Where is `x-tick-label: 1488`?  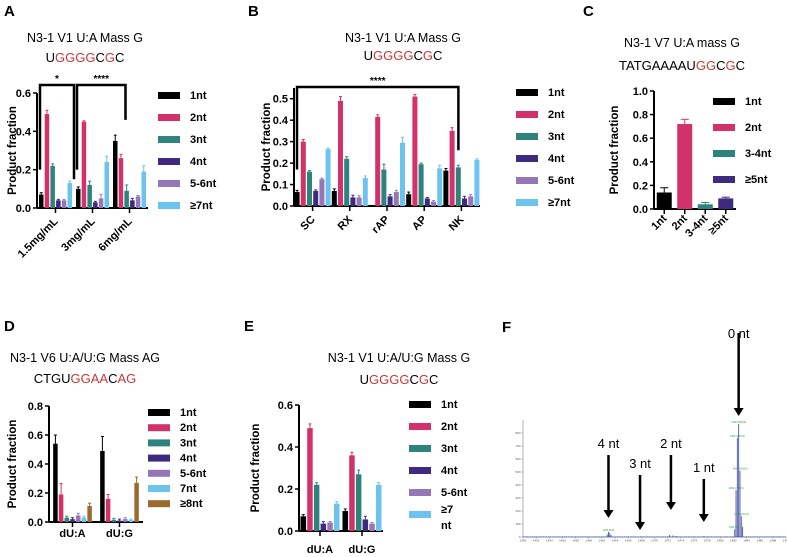
x-tick-label: 1488 is located at coordinates (773, 541).